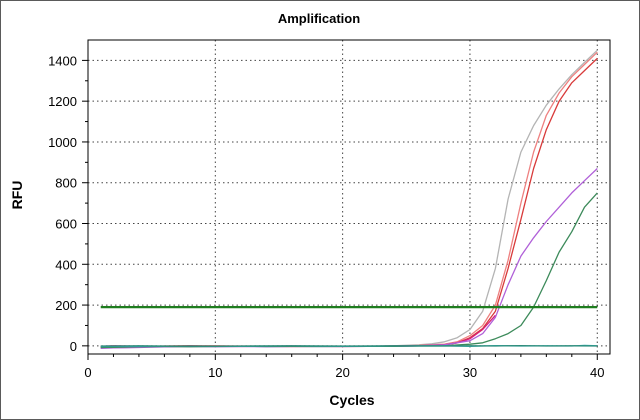 The width and height of the screenshot is (640, 420). I want to click on x-tick-label: 40, so click(597, 372).